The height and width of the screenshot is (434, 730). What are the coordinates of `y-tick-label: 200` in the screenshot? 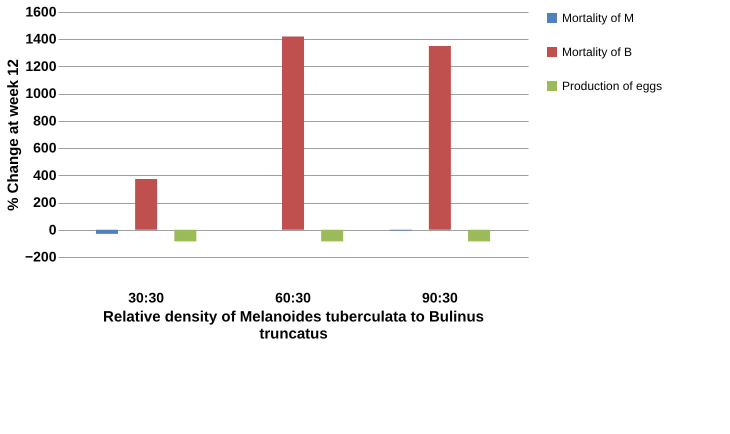 It's located at (45, 202).